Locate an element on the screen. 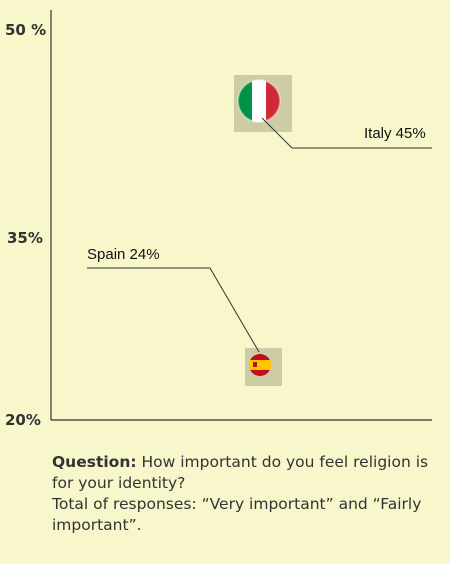 The height and width of the screenshot is (564, 450). italy-value-label: Italy 45% is located at coordinates (395, 133).